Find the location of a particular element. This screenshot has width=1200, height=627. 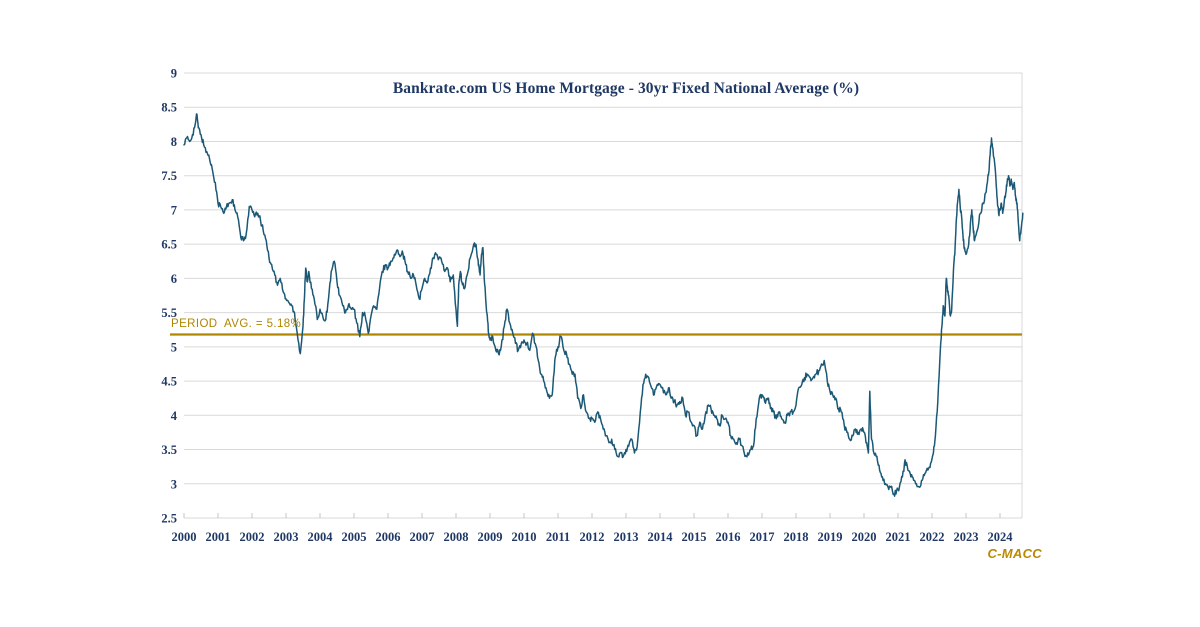

cmacc-watermark: C-MACC is located at coordinates (1014, 553).